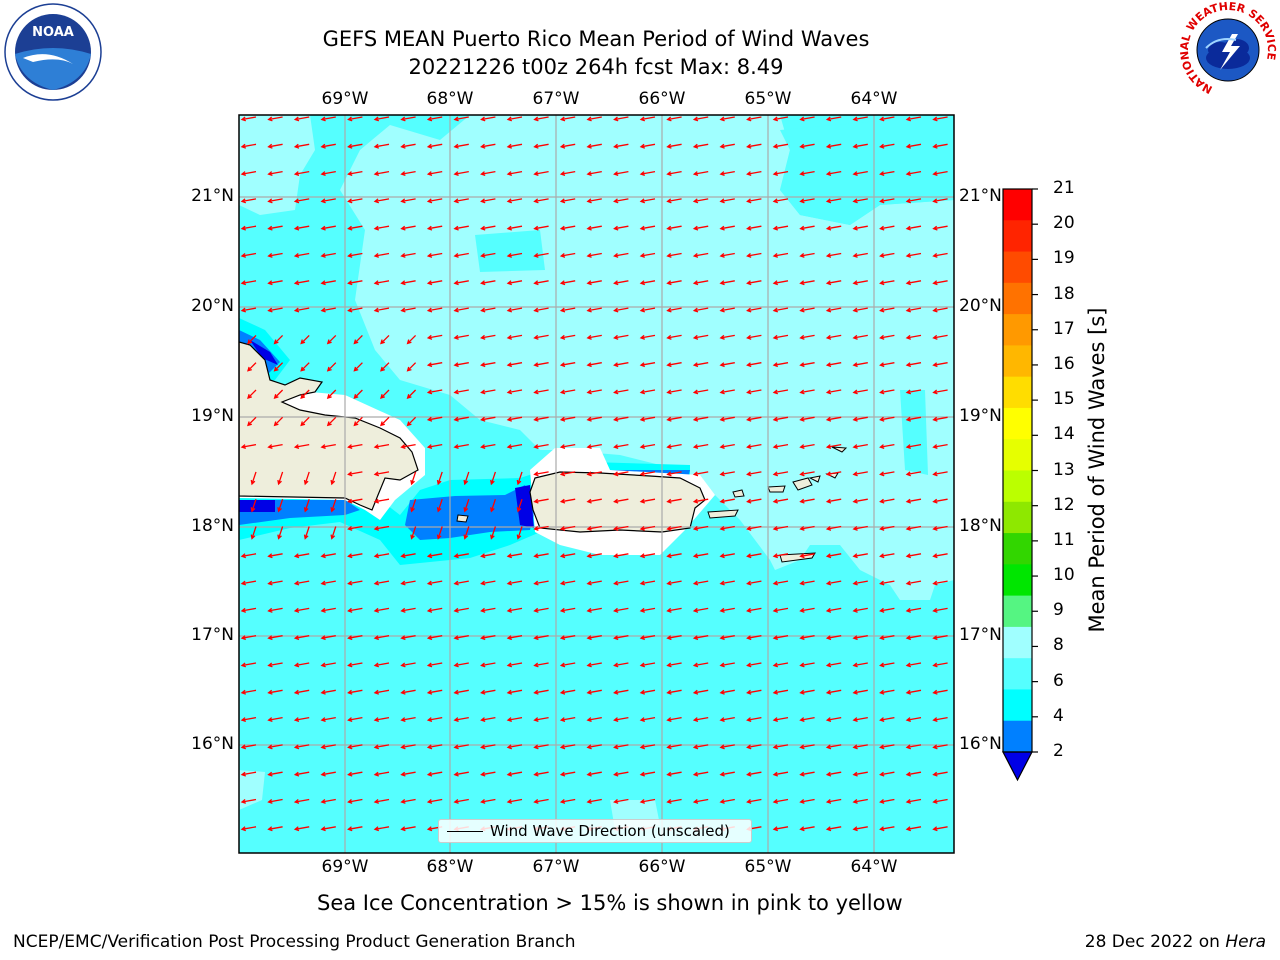 Image resolution: width=1280 pixels, height=960 pixels. What do you see at coordinates (1064, 293) in the screenshot?
I see `colorbar-tick-label: 18` at bounding box center [1064, 293].